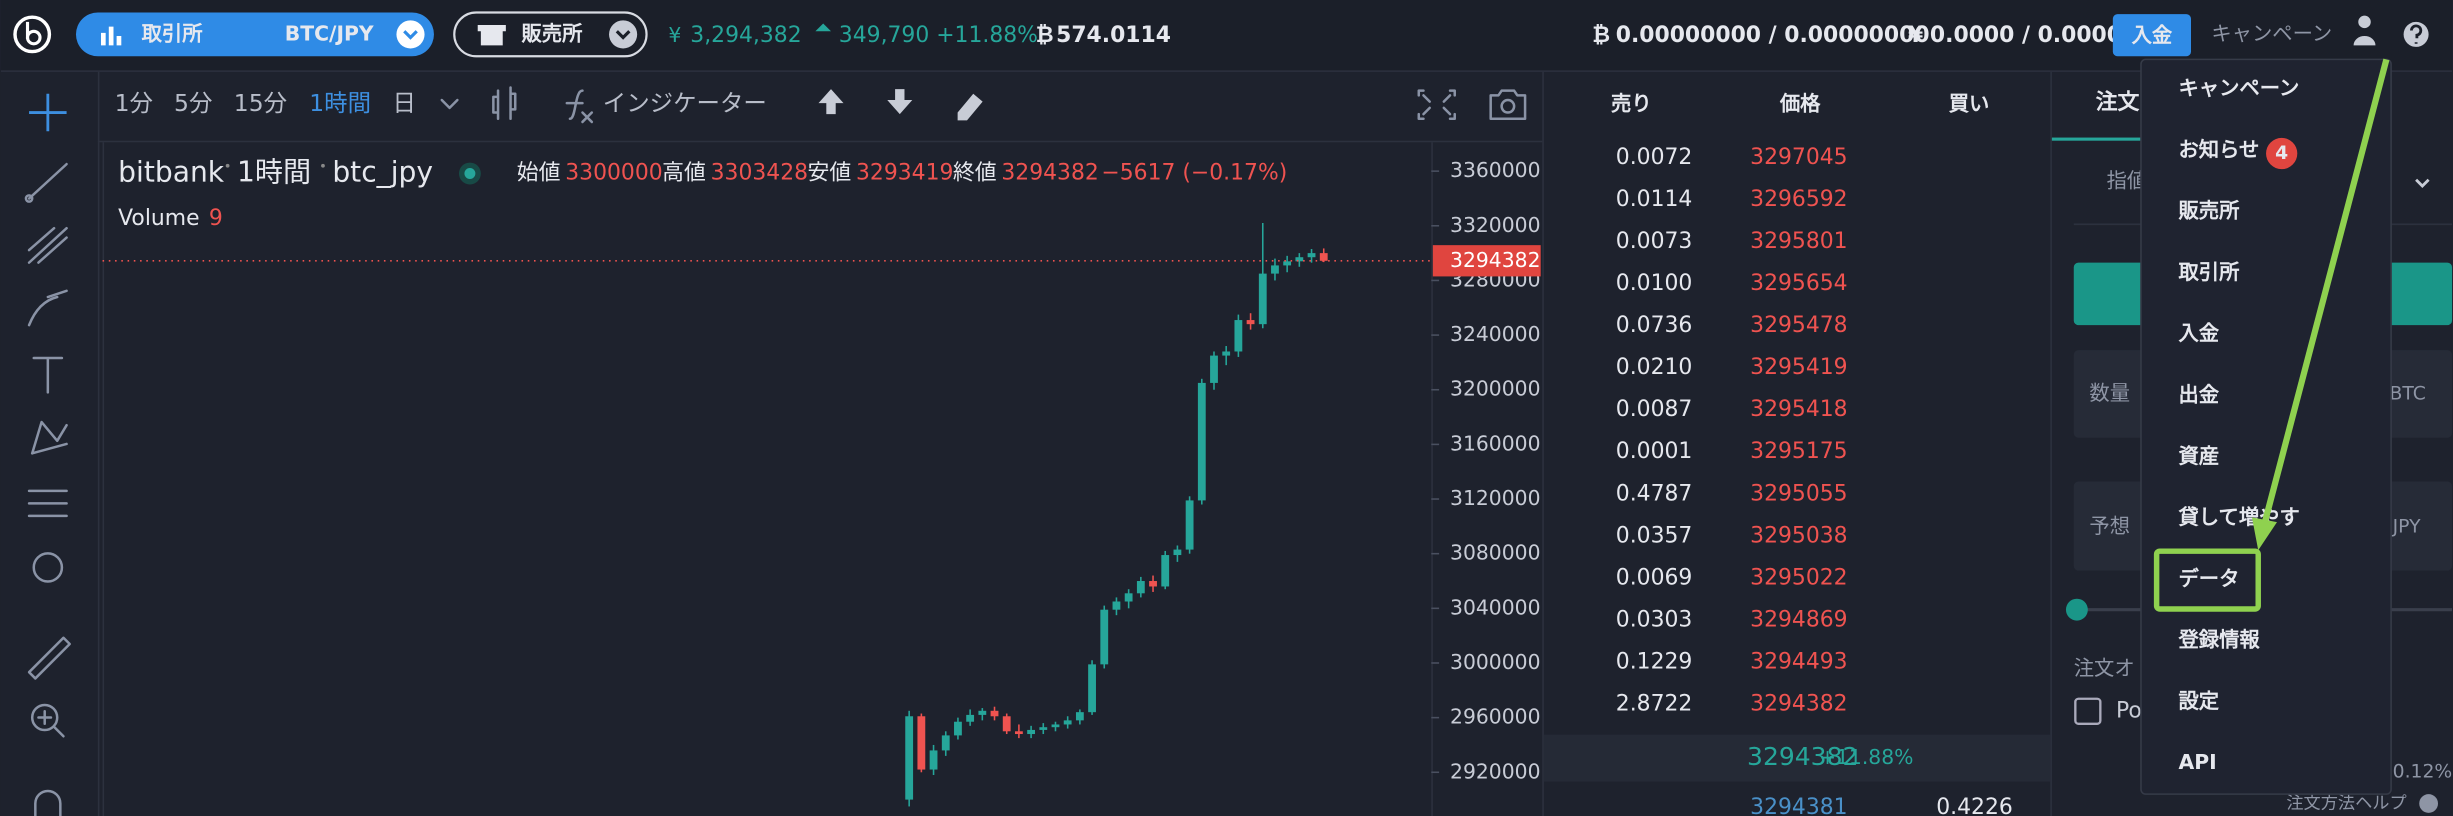  What do you see at coordinates (1654, 367) in the screenshot?
I see `ask-amount: 0.0210` at bounding box center [1654, 367].